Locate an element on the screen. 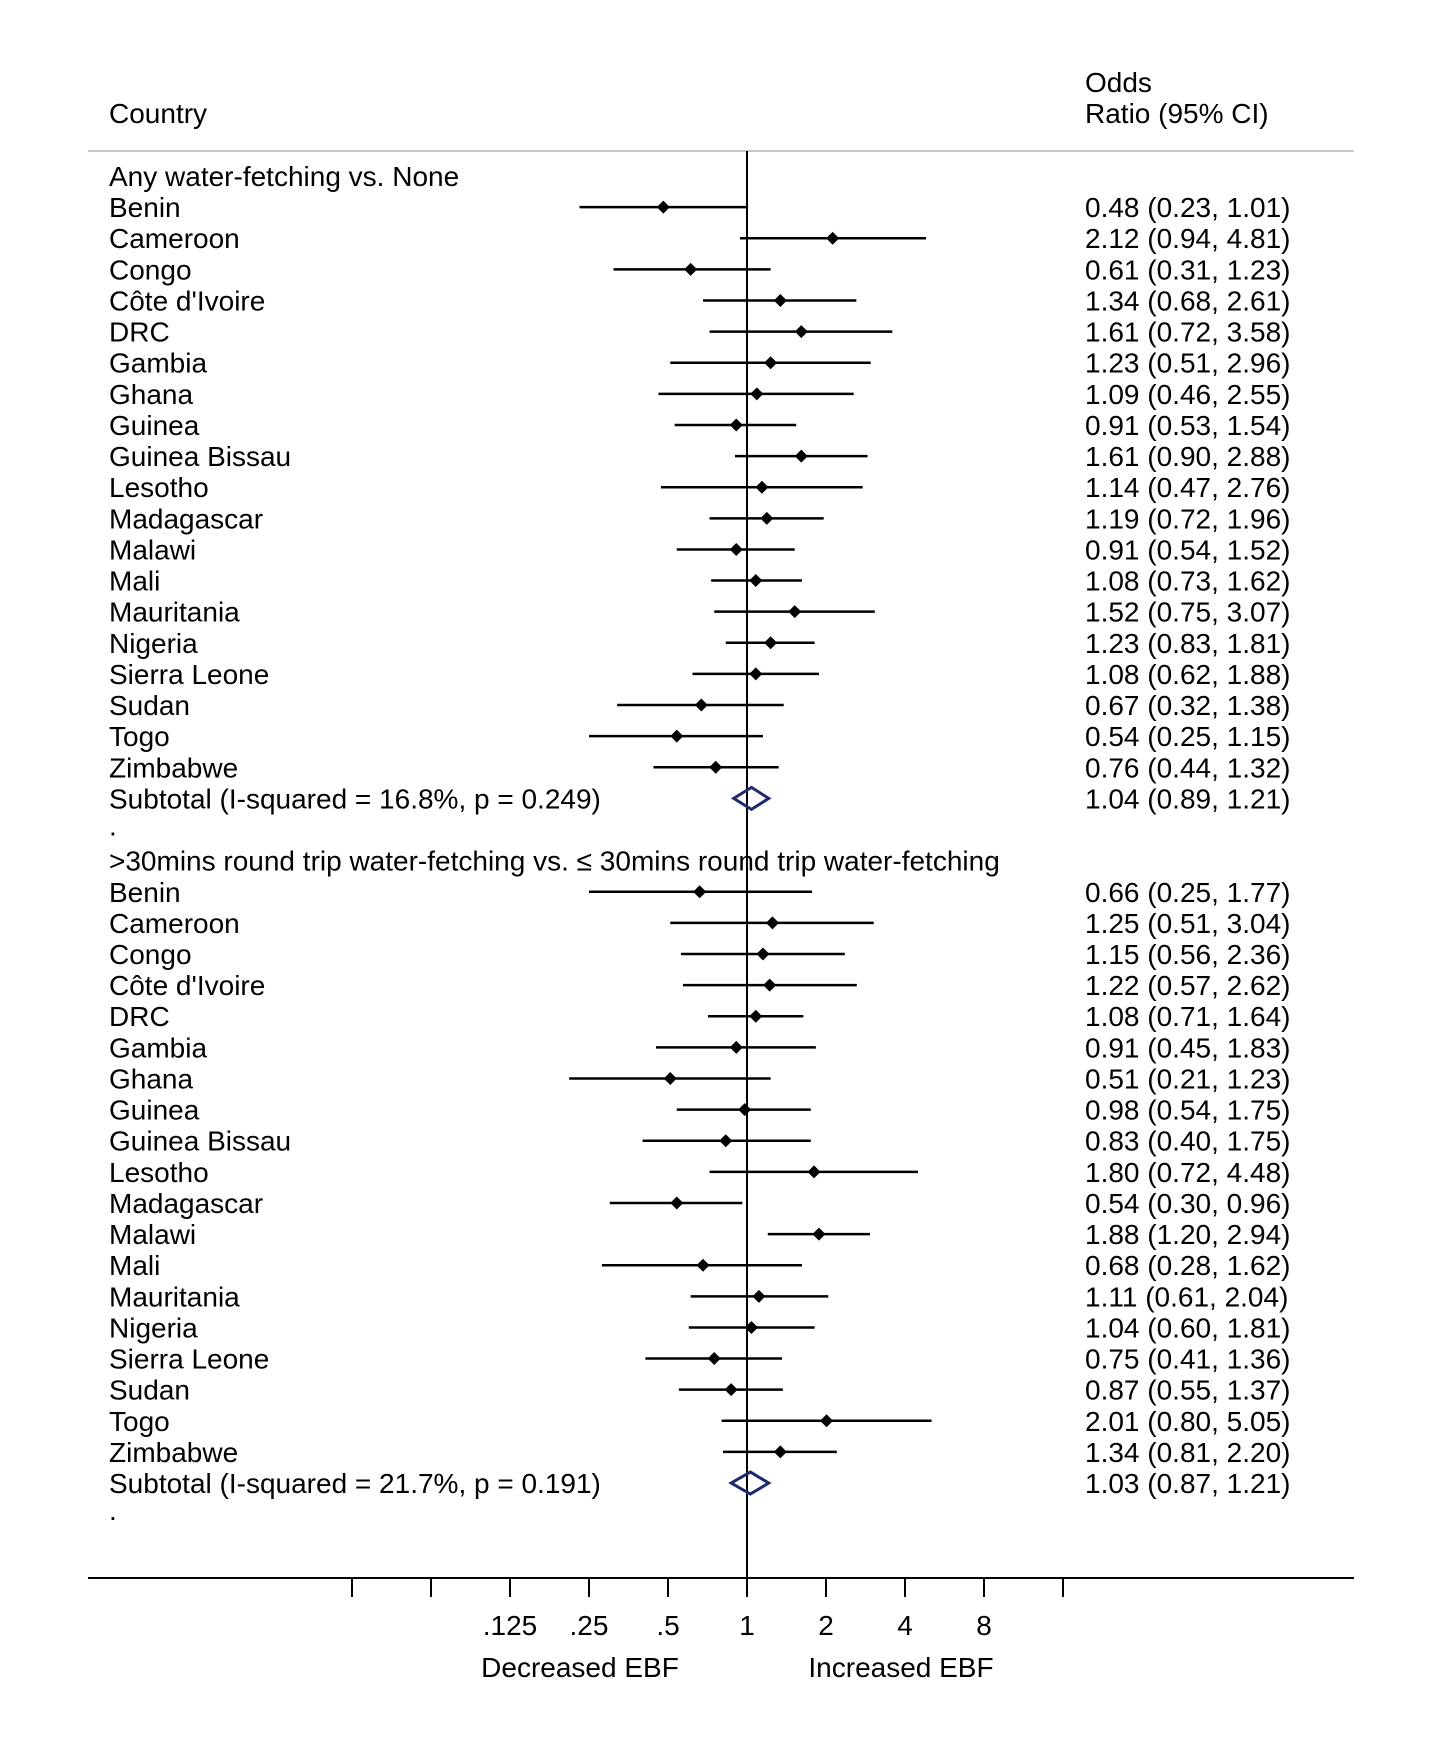 The width and height of the screenshot is (1429, 1747). odds-ratio-value: 1.22 (0.57, 2.62) is located at coordinates (1187, 985).